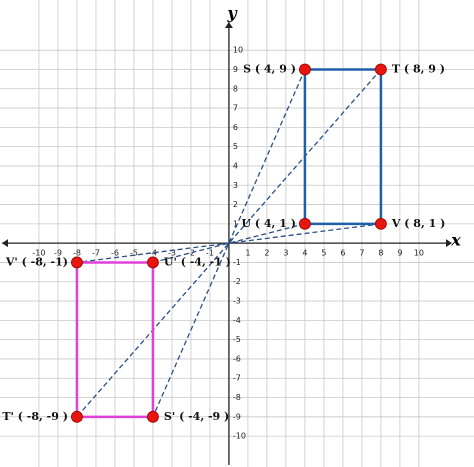 The width and height of the screenshot is (474, 467). What do you see at coordinates (96, 253) in the screenshot?
I see `x-tick-label: -7` at bounding box center [96, 253].